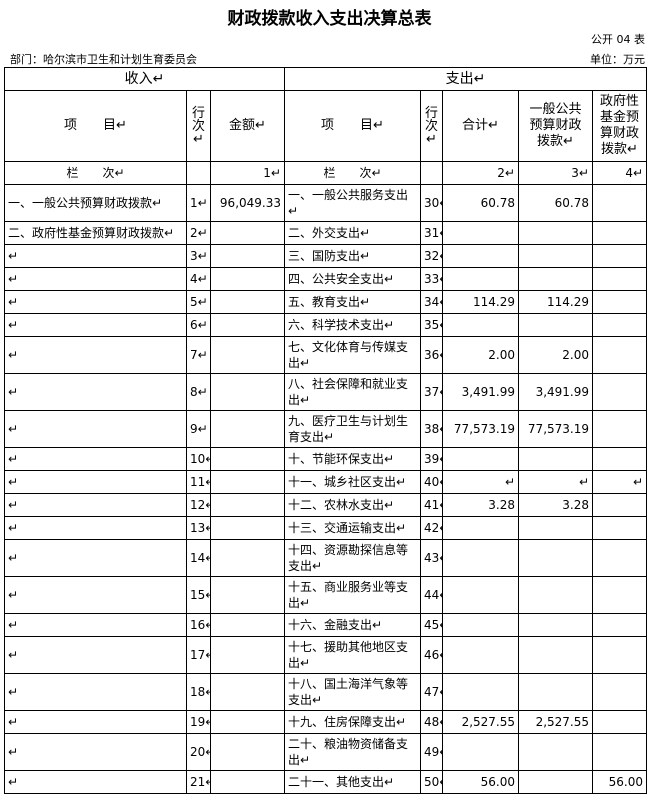  What do you see at coordinates (352, 325) in the screenshot?
I see `cell: 六、科学技术支出↵` at bounding box center [352, 325].